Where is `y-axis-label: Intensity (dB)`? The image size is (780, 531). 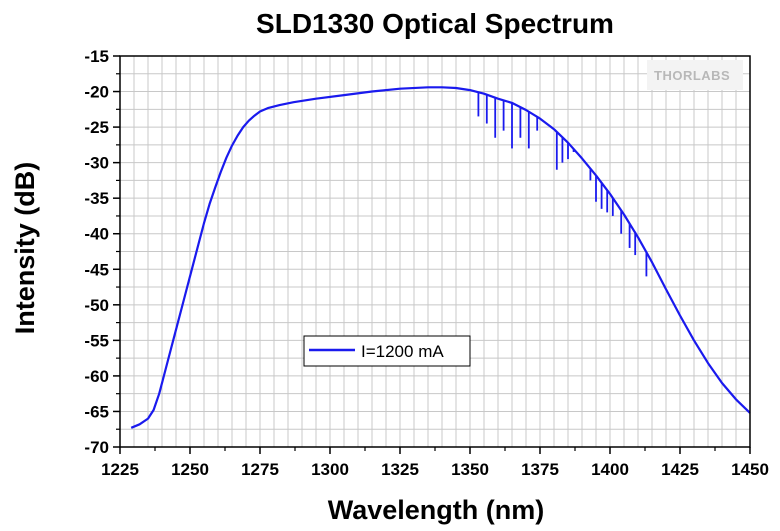 y-axis-label: Intensity (dB) is located at coordinates (25, 248).